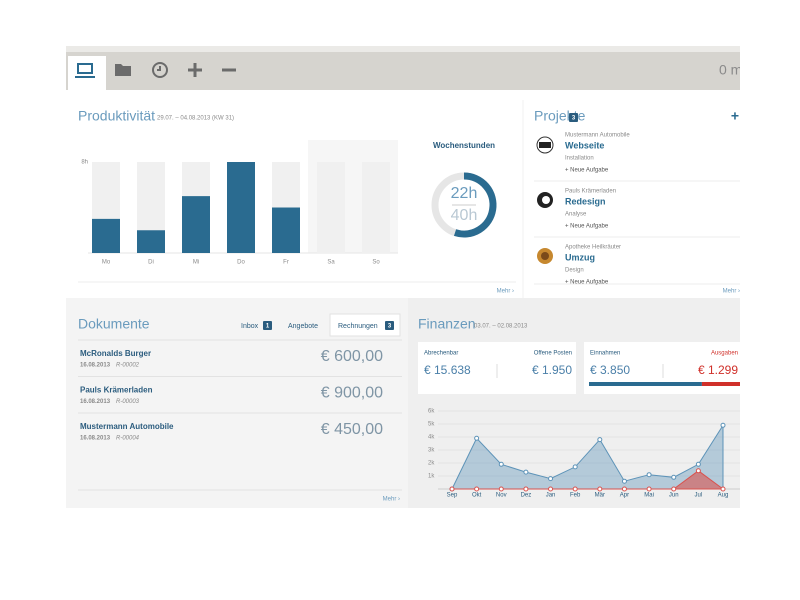  What do you see at coordinates (649, 496) in the screenshot?
I see `x-tick-label: Mai` at bounding box center [649, 496].